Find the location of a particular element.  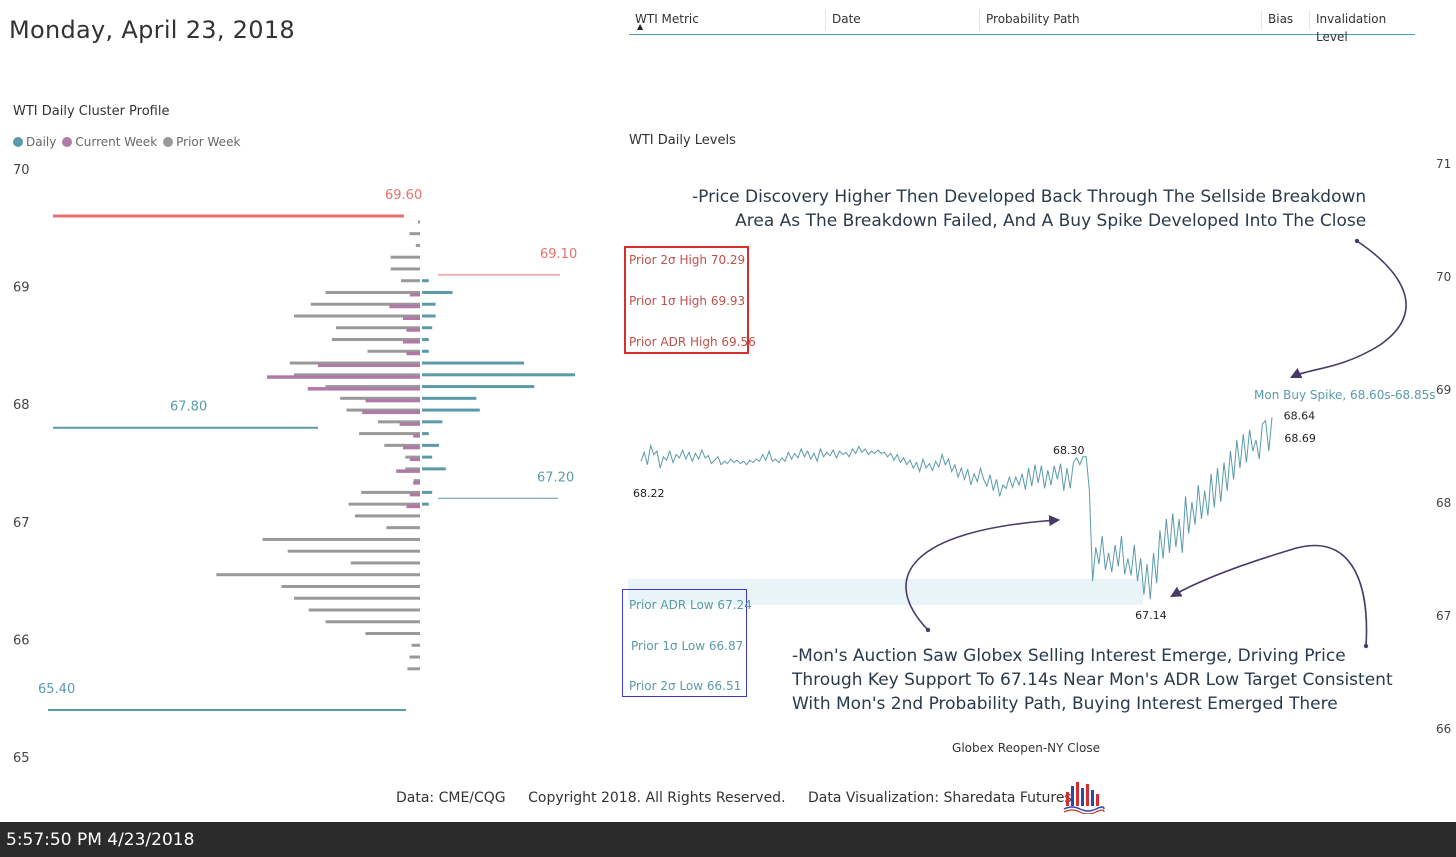

data-label: 67.14 is located at coordinates (1151, 615).